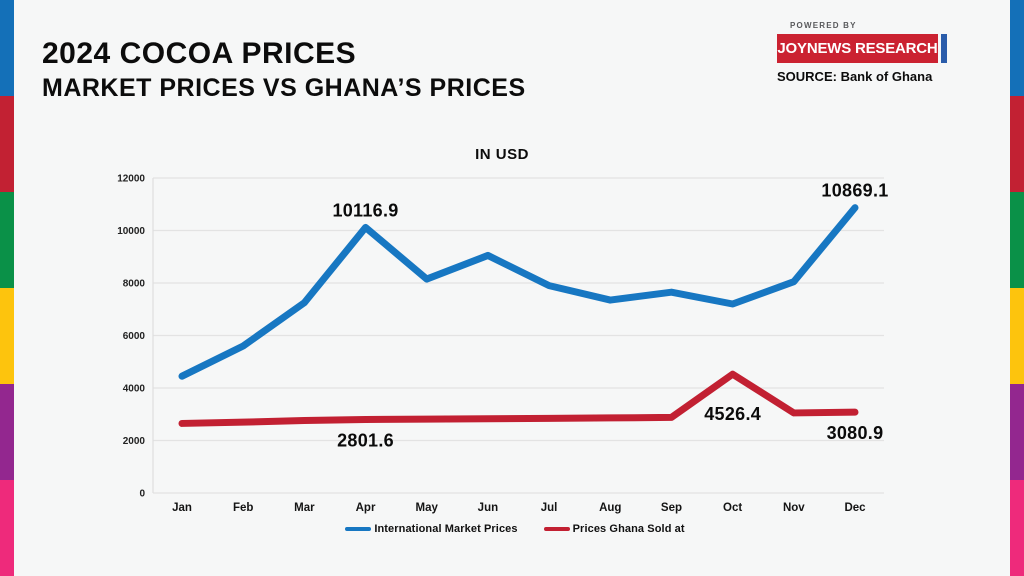 This screenshot has width=1024, height=576. I want to click on data-label-4526.4: 4526.4, so click(732, 414).